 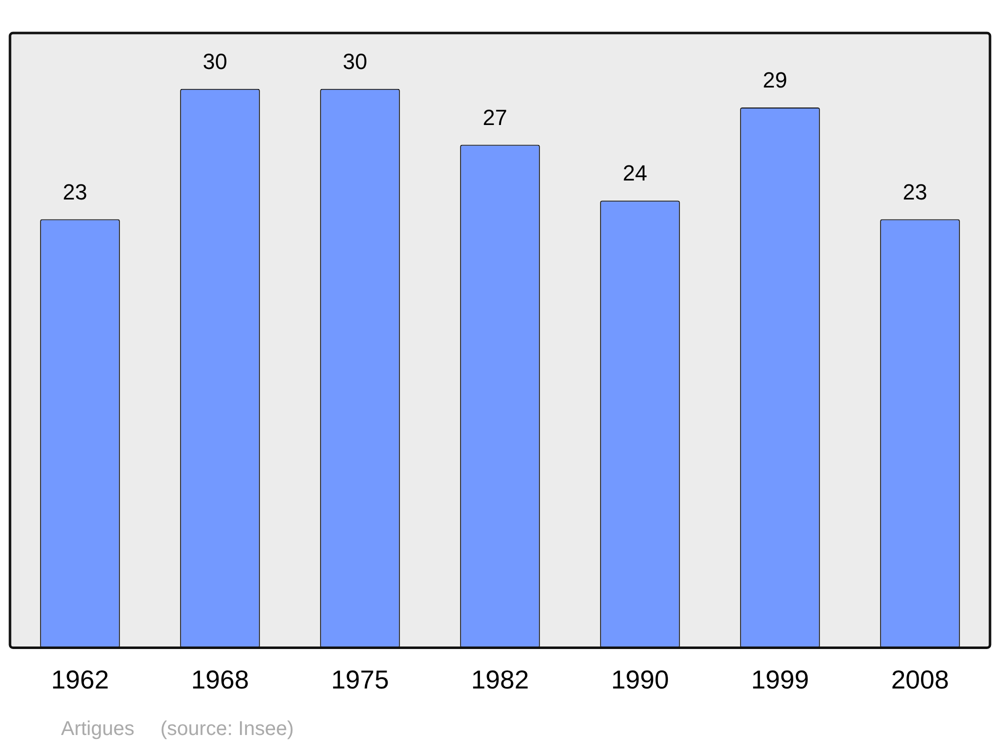 I want to click on text: Artigues, so click(x=97, y=729).